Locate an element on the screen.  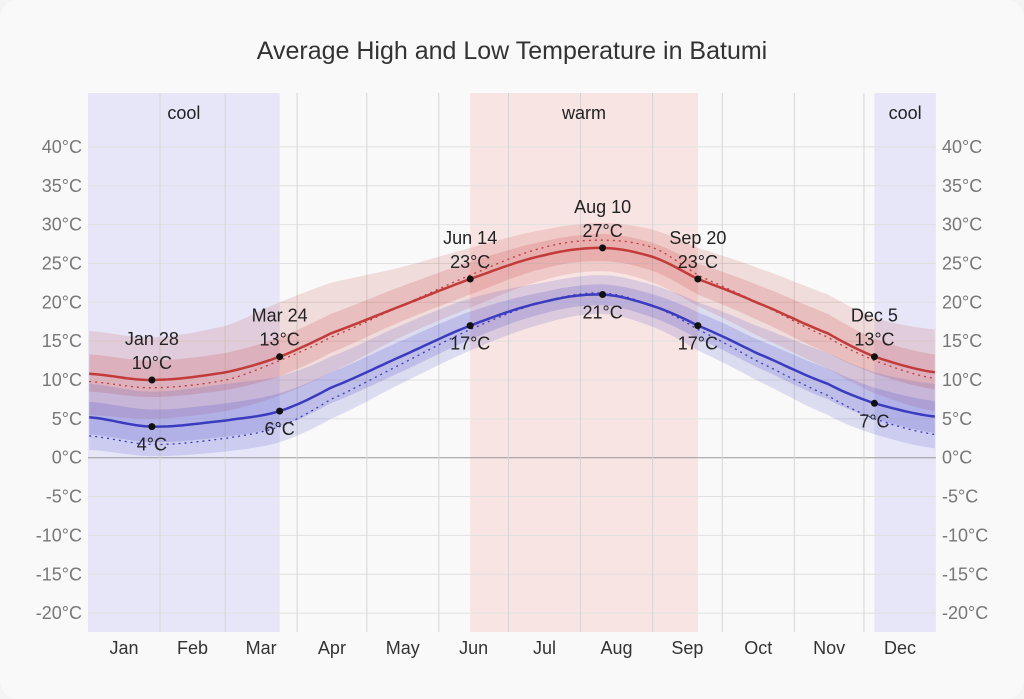
y-tick-label-right: 30°C is located at coordinates (962, 225).